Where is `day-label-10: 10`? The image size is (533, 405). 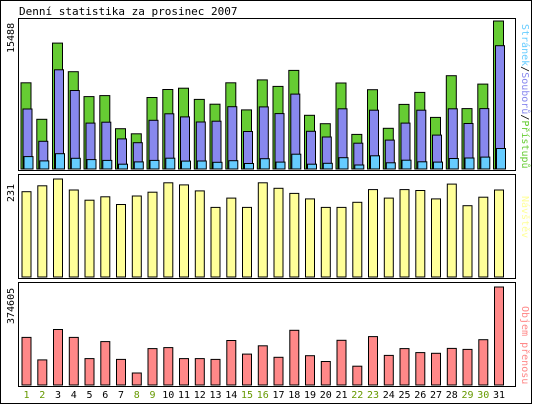 day-label-10: 10 is located at coordinates (168, 395).